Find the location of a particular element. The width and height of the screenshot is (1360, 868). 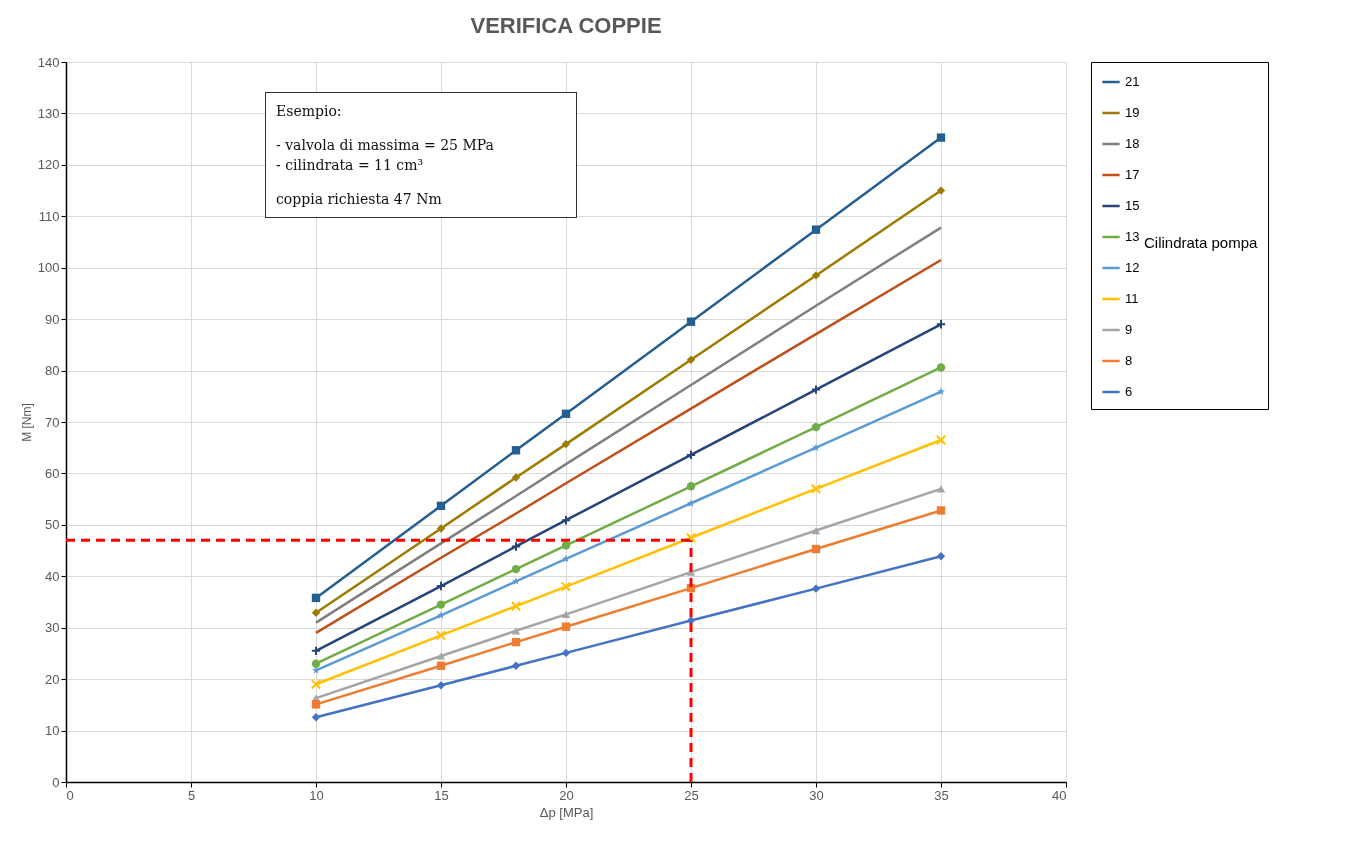

x-tick-label: 0 is located at coordinates (70, 795).